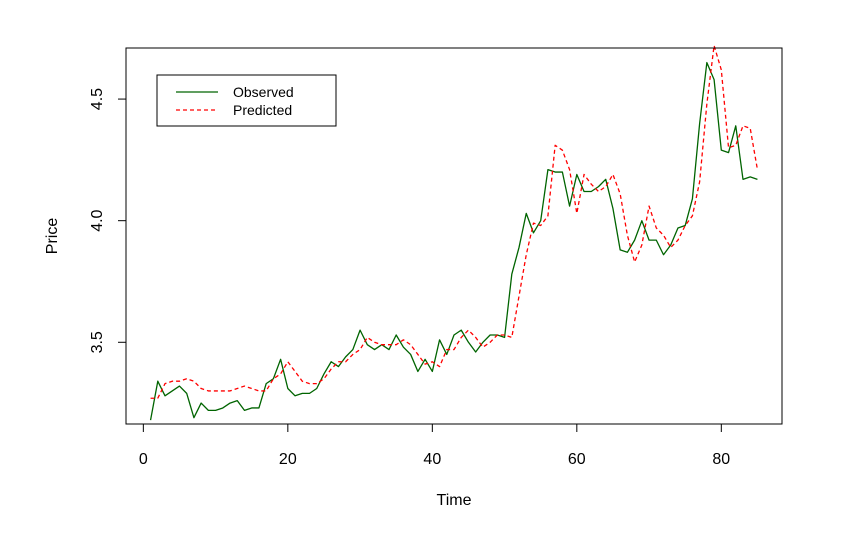 This screenshot has width=848, height=534. I want to click on y-axis-label: Price, so click(52, 236).